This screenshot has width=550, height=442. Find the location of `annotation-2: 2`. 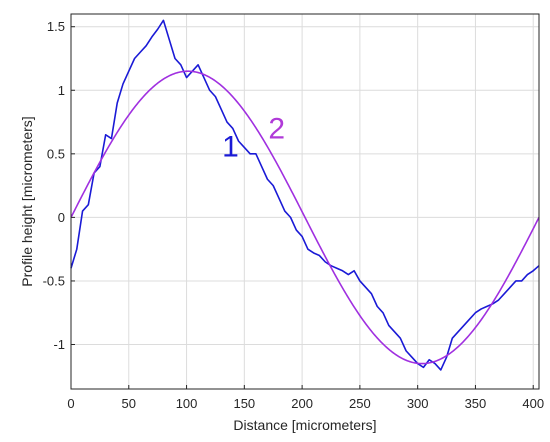

annotation-2: 2 is located at coordinates (276, 129).